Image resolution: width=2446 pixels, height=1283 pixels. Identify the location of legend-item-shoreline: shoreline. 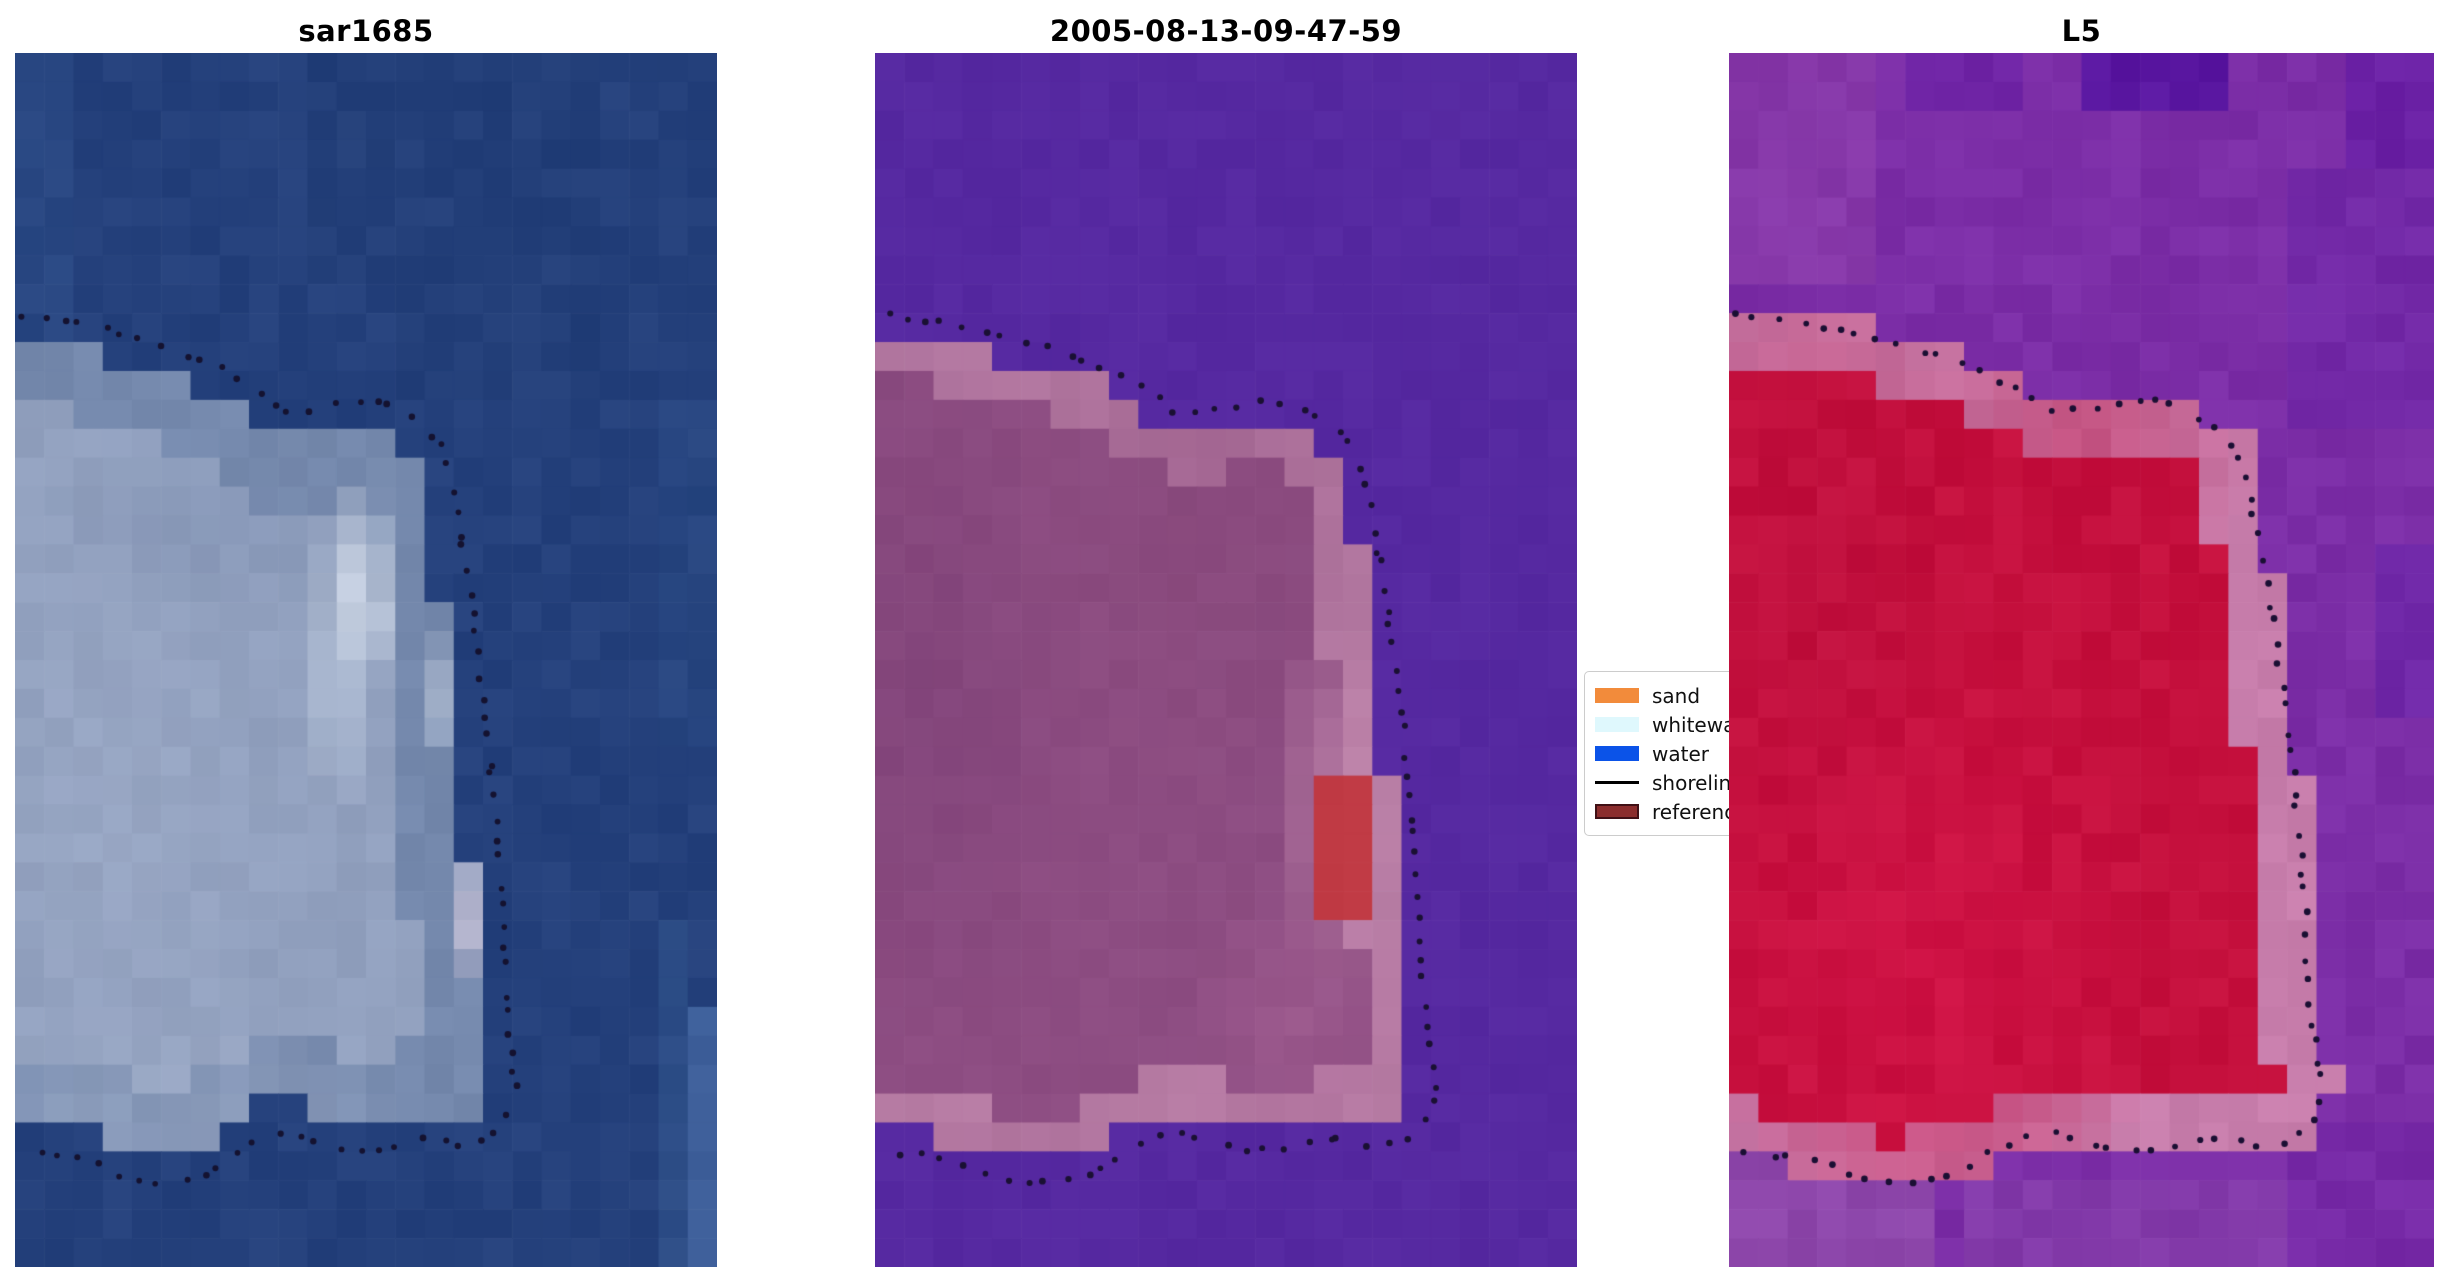
(1679, 782).